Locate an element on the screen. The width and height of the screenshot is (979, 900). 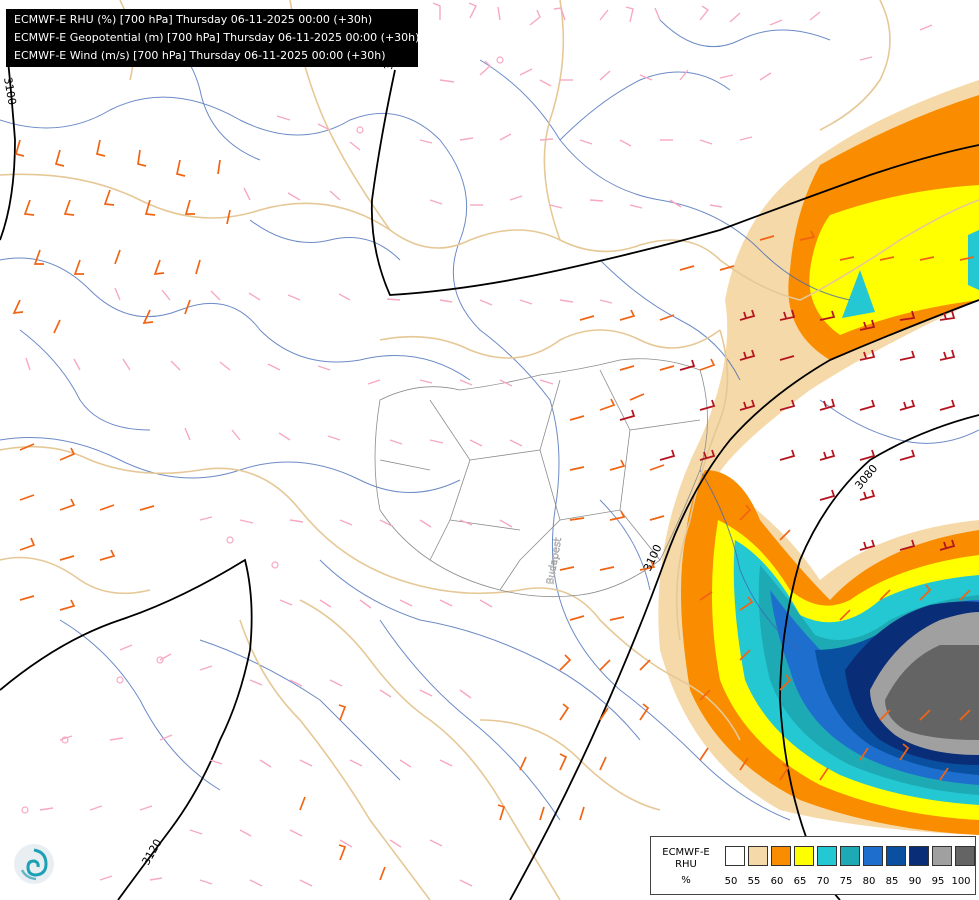
legend-tick-label: 65 is located at coordinates (800, 881).